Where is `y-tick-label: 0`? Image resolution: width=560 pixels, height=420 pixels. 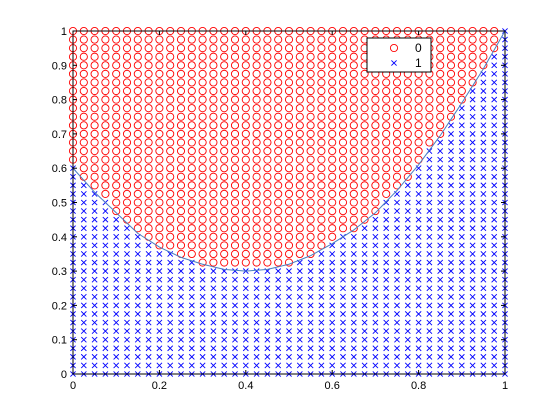
y-tick-label: 0 is located at coordinates (64, 375).